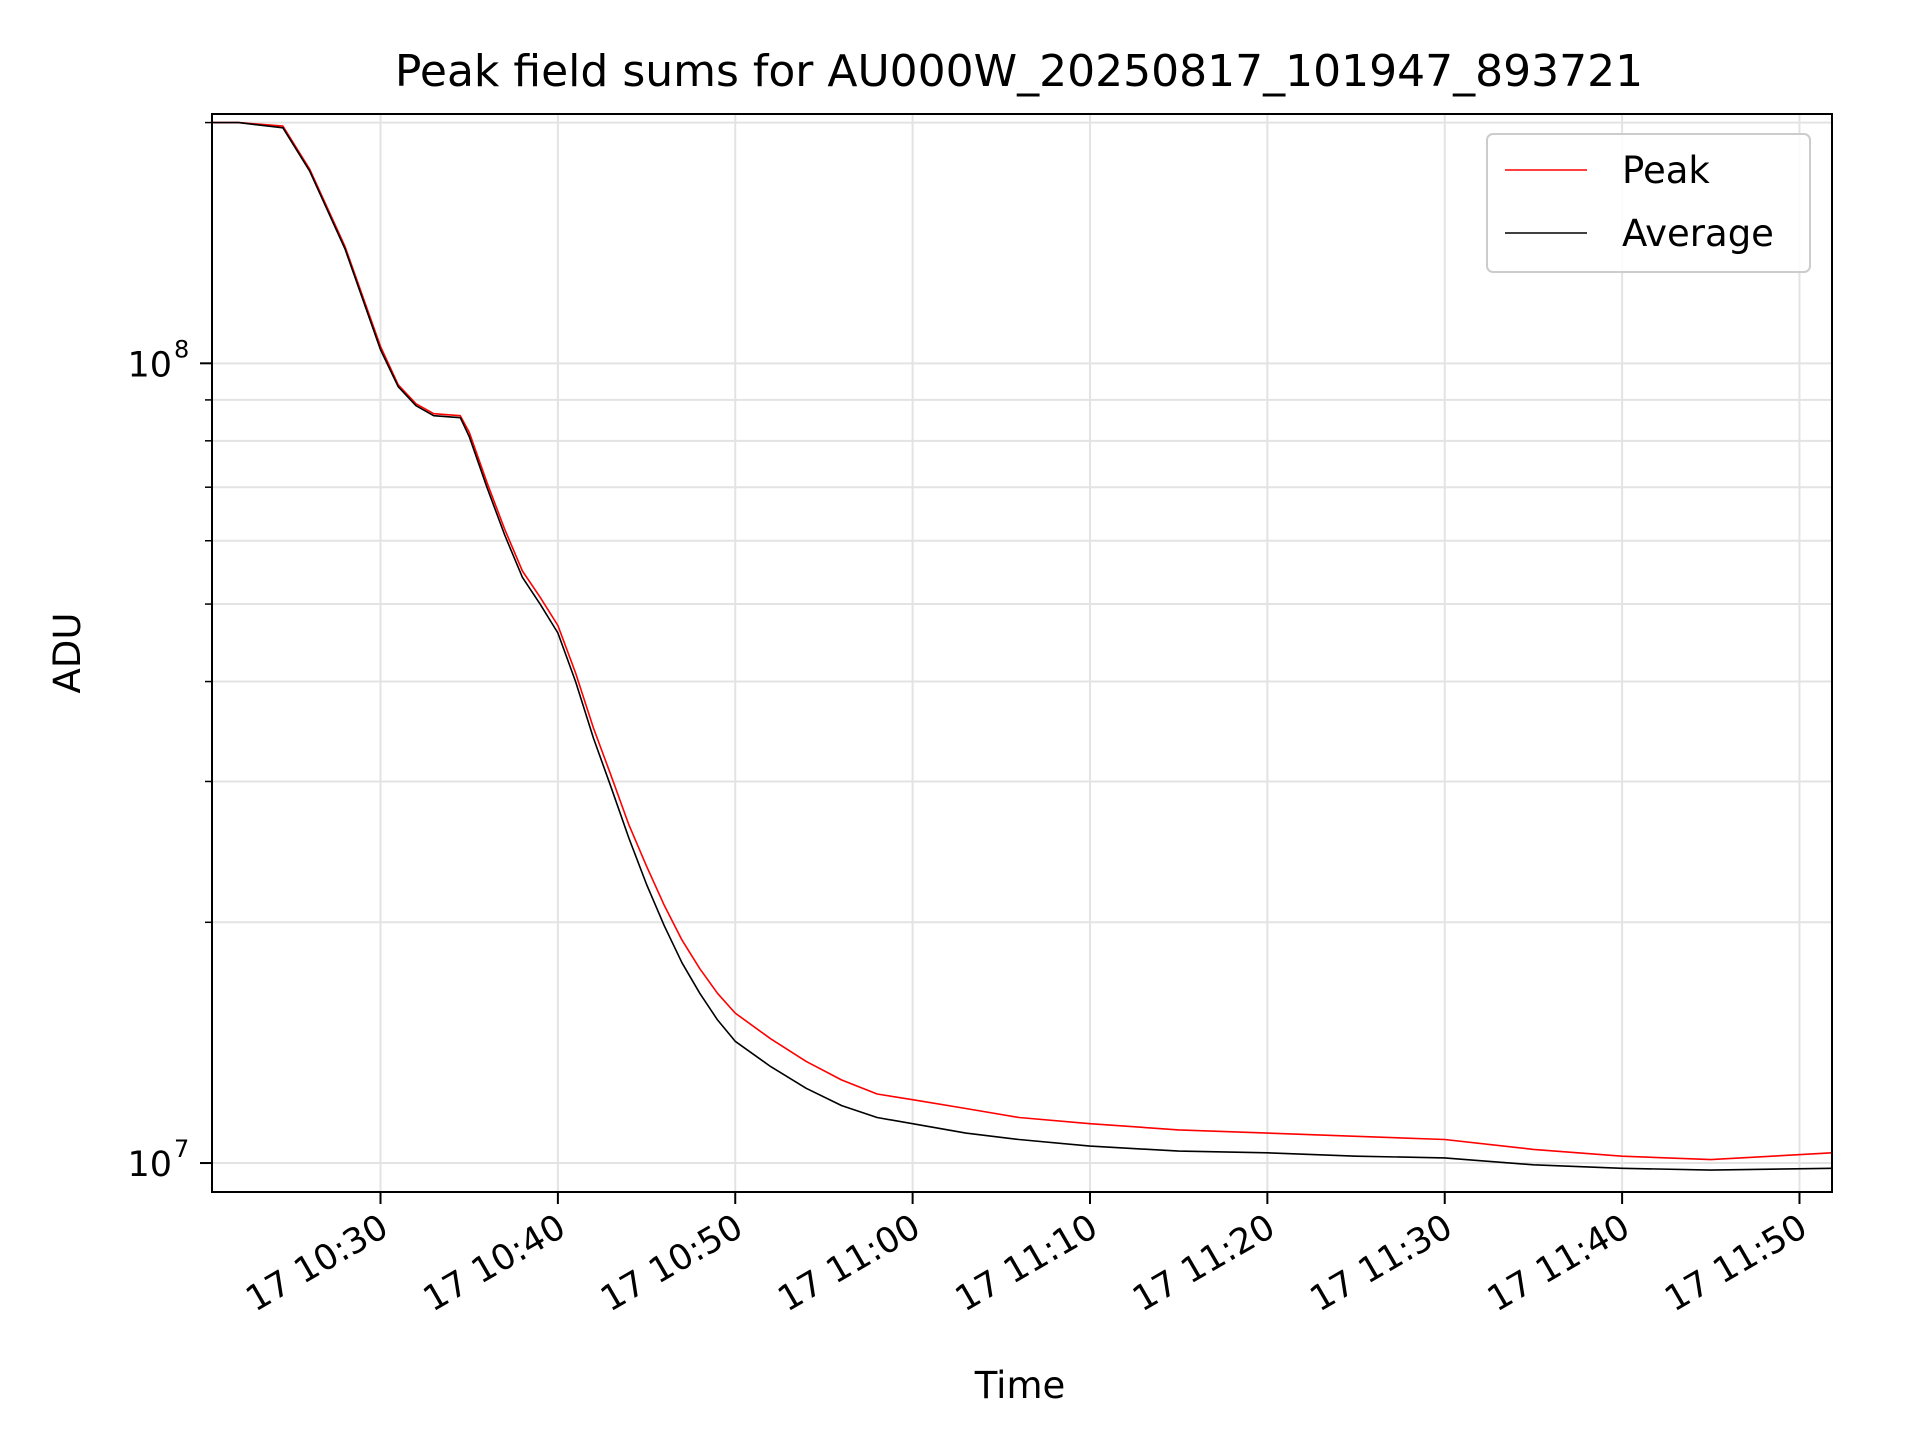 Image resolution: width=1920 pixels, height=1440 pixels. Describe the element at coordinates (181, 1149) in the screenshot. I see `y-tick-exponent: 7` at that location.